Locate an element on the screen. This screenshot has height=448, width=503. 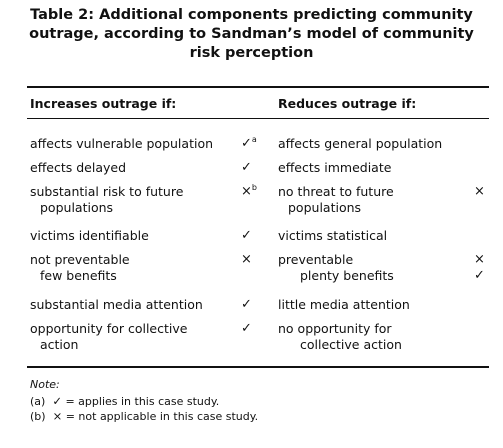
increases-outrage-text: substantial risk to future is located at coordinates (107, 191).